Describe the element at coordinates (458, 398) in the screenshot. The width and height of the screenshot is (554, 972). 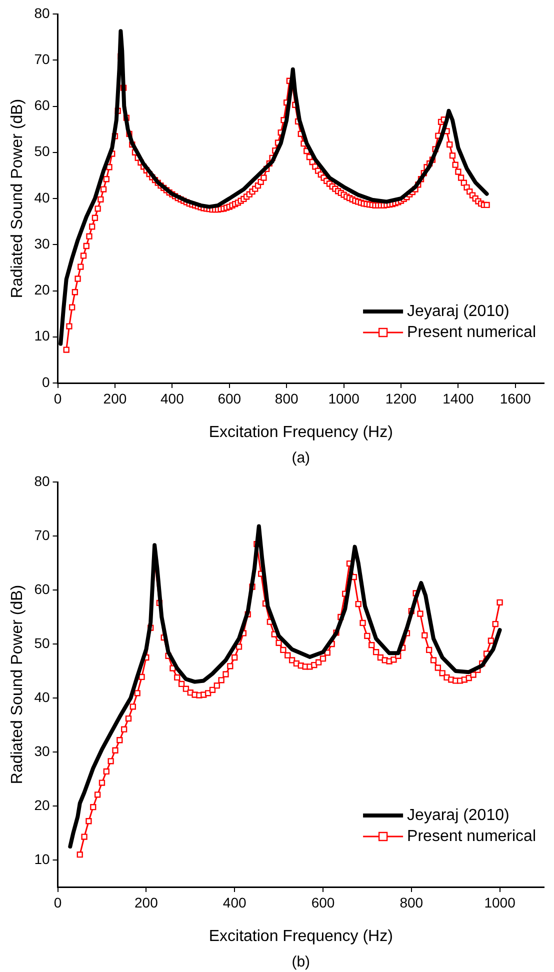
I see `x-tick-label: 1400` at that location.